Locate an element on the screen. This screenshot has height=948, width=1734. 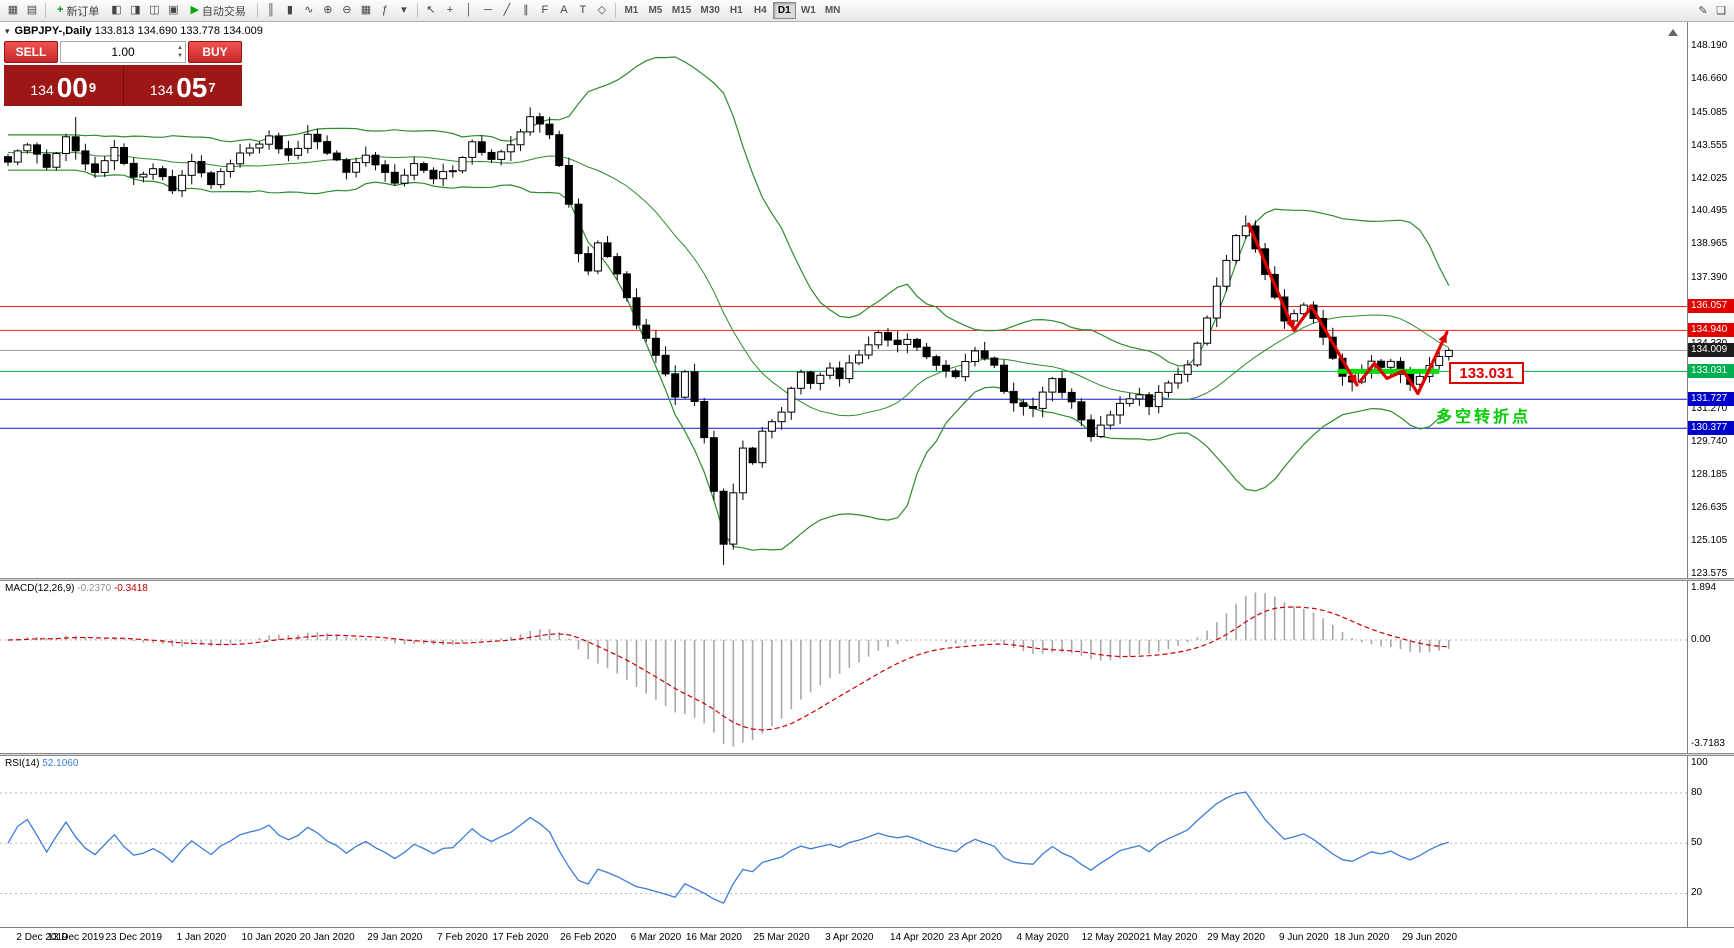
price-tag: 130.377 is located at coordinates (1711, 428).